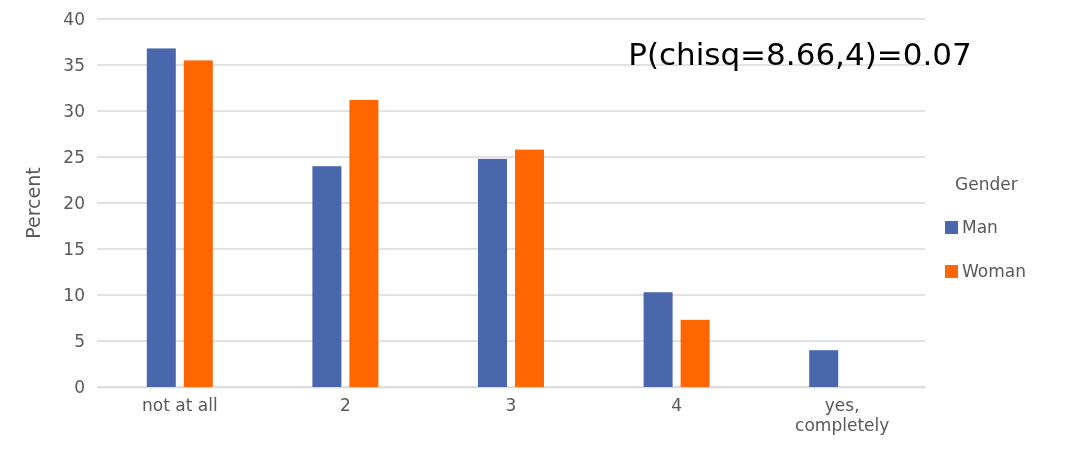 The image size is (1066, 458). I want to click on x-tick-label: 3, so click(511, 405).